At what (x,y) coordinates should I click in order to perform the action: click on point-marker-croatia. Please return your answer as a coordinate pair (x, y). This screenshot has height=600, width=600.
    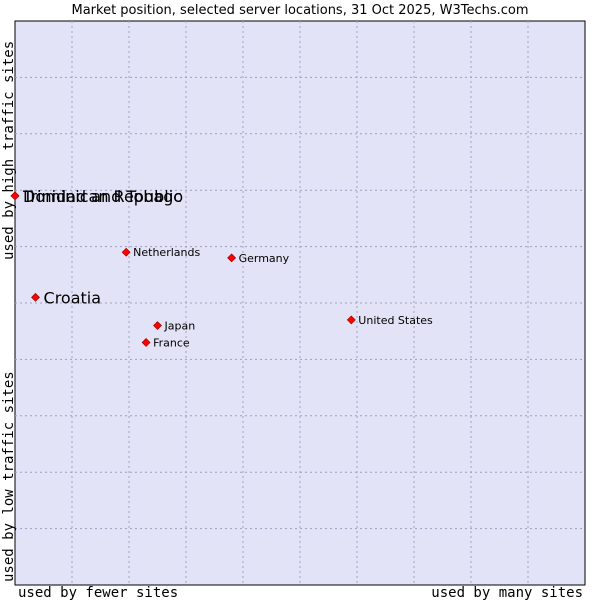
    Looking at the image, I should click on (35, 297).